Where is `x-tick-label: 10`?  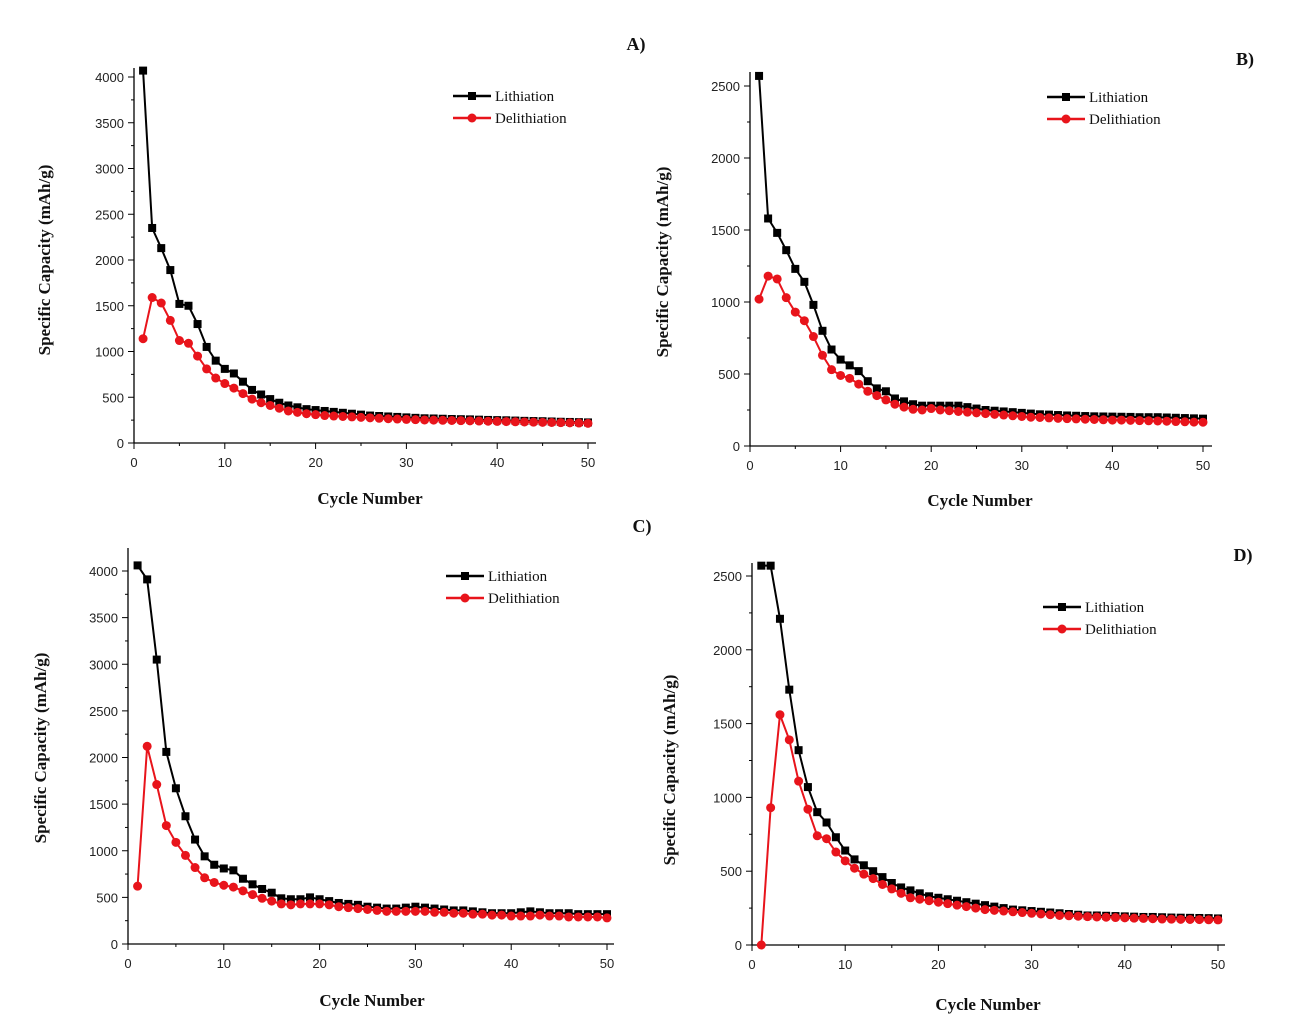 x-tick-label: 10 is located at coordinates (840, 465).